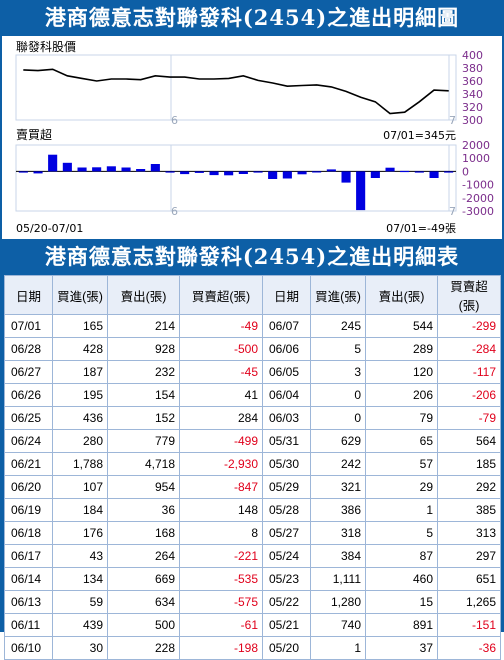 The height and width of the screenshot is (660, 504). I want to click on cell-date: 06/05, so click(286, 372).